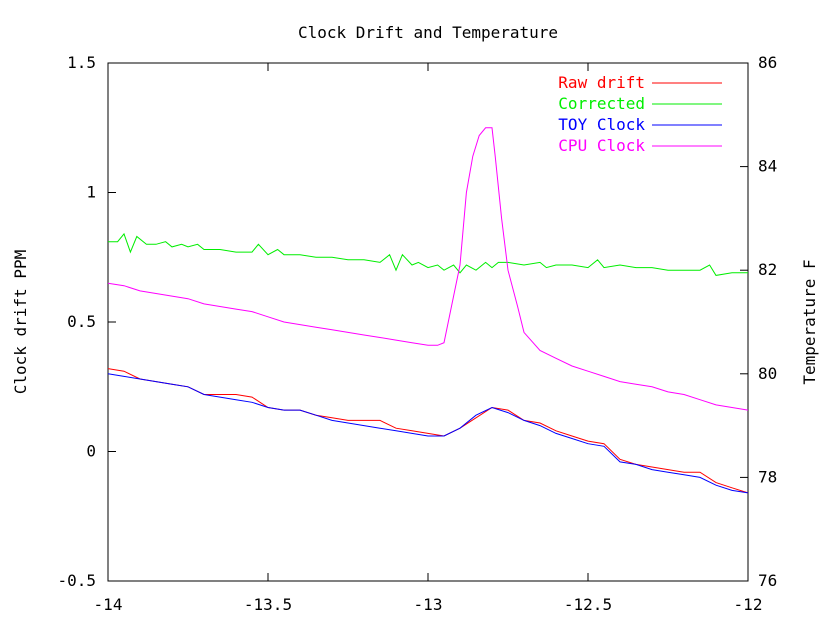 This screenshot has height=624, width=832. Describe the element at coordinates (588, 604) in the screenshot. I see `x-tick-label: -12.5` at that location.